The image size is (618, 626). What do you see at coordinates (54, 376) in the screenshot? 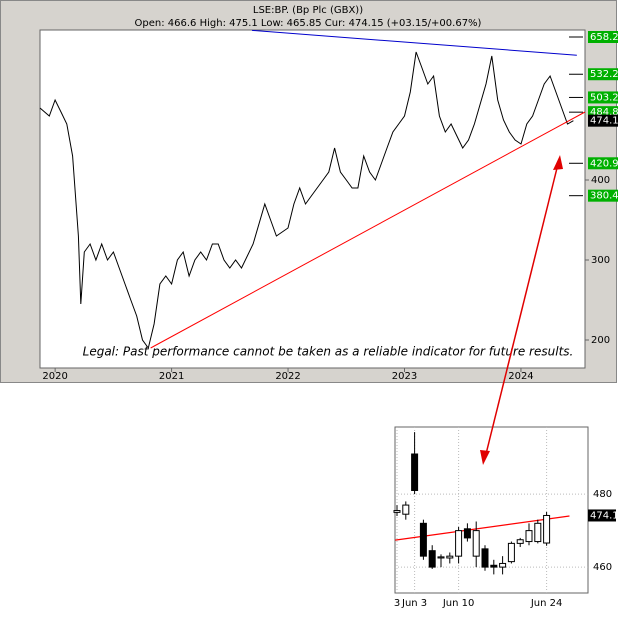
I see `x-tick-label: 2020` at bounding box center [54, 376].